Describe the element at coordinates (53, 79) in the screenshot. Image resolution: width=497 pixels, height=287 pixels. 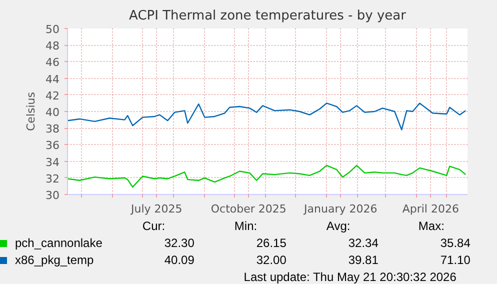
I see `y-tick-label: 44` at that location.